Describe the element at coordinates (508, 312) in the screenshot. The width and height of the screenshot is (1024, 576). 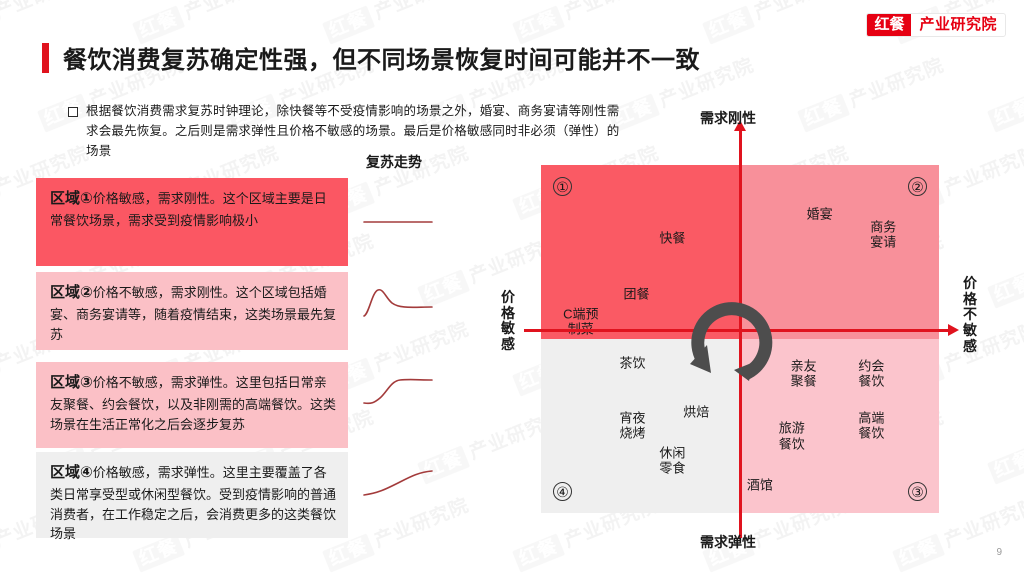
I see `axis-label-price-sensitive-char: 格` at that location.